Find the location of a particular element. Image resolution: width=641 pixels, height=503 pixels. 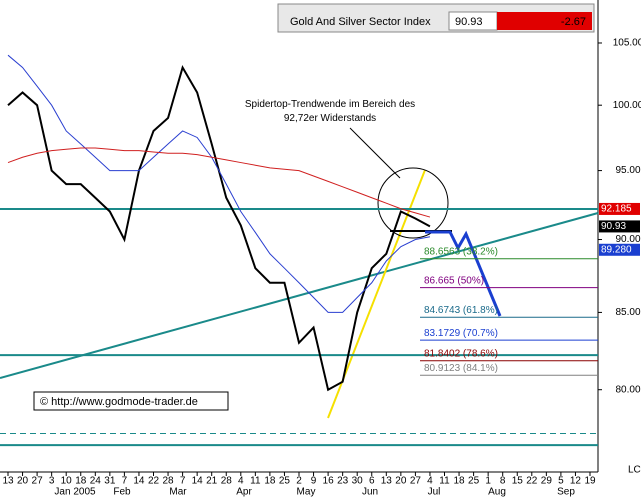

x-tick-label: 15 is located at coordinates (518, 481).